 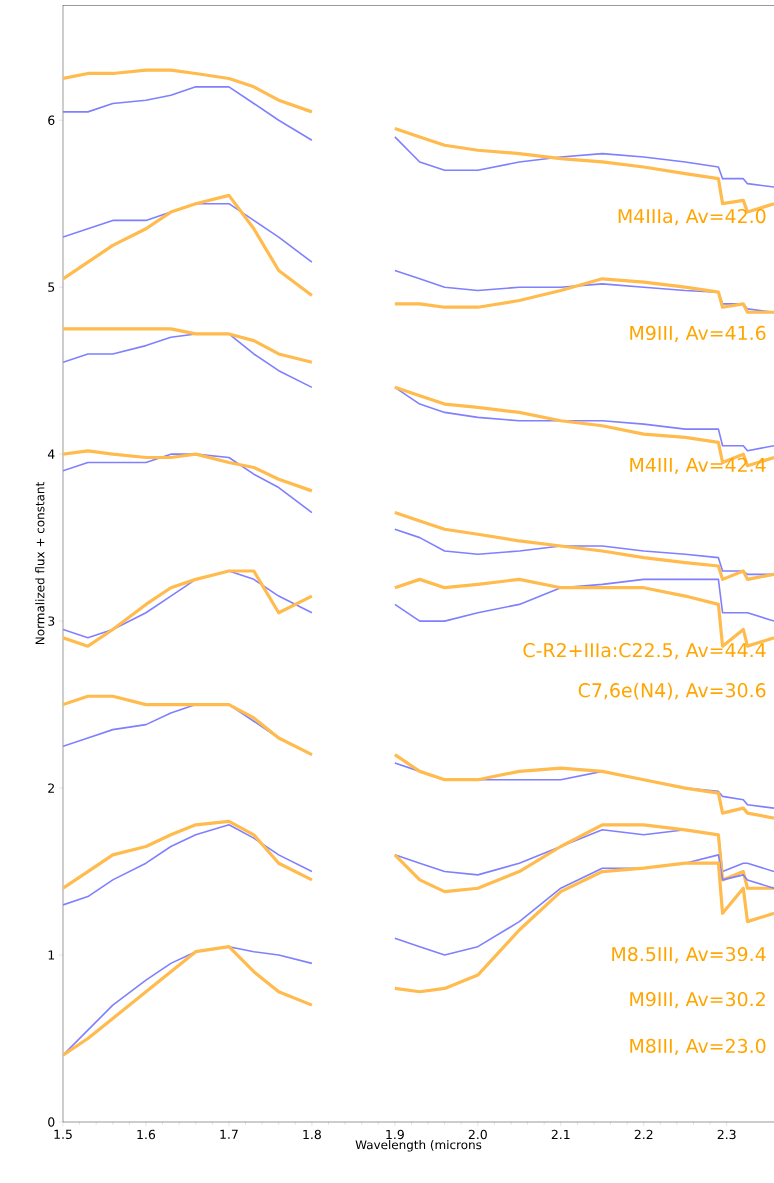 I want to click on x-tick-label: 2.2, so click(x=643, y=1134).